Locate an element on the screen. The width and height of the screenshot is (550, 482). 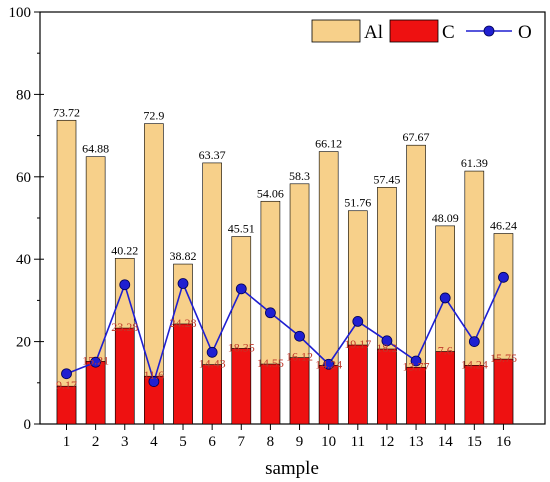
x-tick-label: 8 is located at coordinates (271, 442).